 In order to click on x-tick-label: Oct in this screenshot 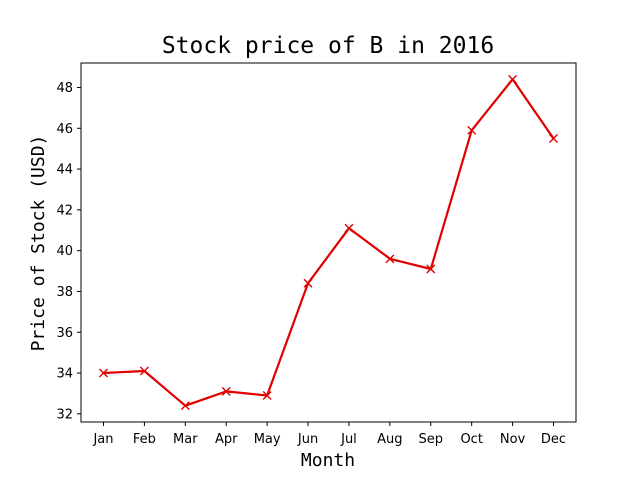, I will do `click(471, 439)`.